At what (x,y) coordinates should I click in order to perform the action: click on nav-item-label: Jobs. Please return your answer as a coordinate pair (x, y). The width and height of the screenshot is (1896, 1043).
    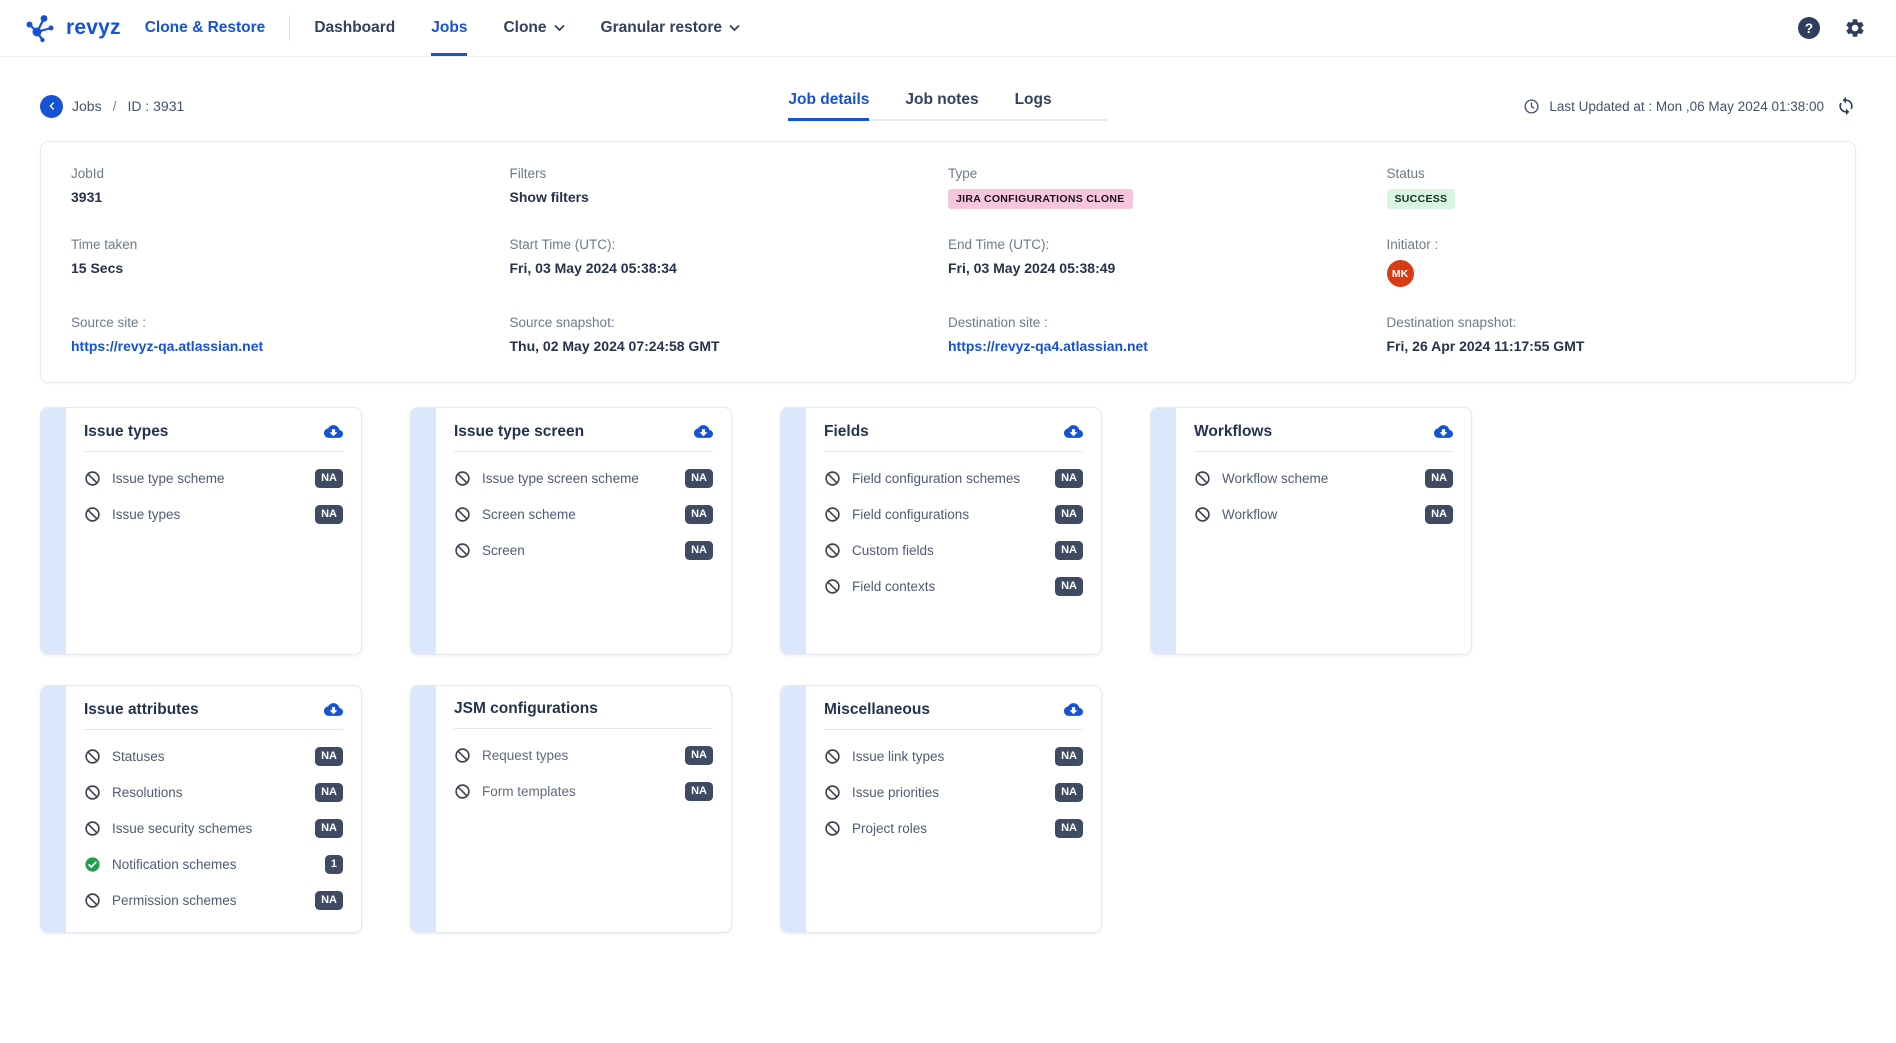
    Looking at the image, I should click on (449, 27).